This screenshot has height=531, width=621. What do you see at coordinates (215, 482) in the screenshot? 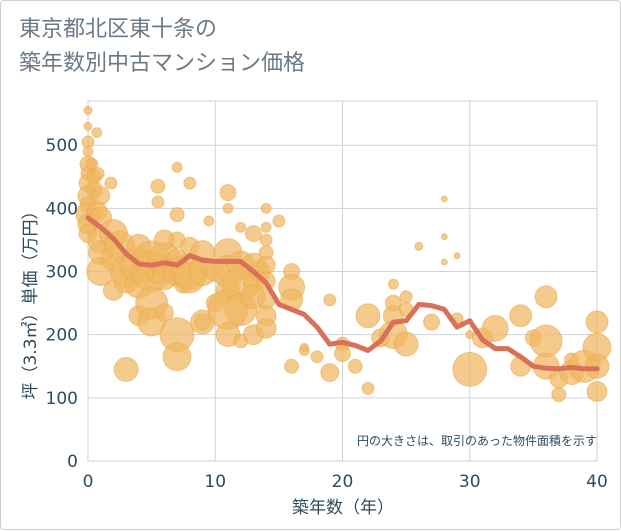
I see `x-tick-label: 10` at bounding box center [215, 482].